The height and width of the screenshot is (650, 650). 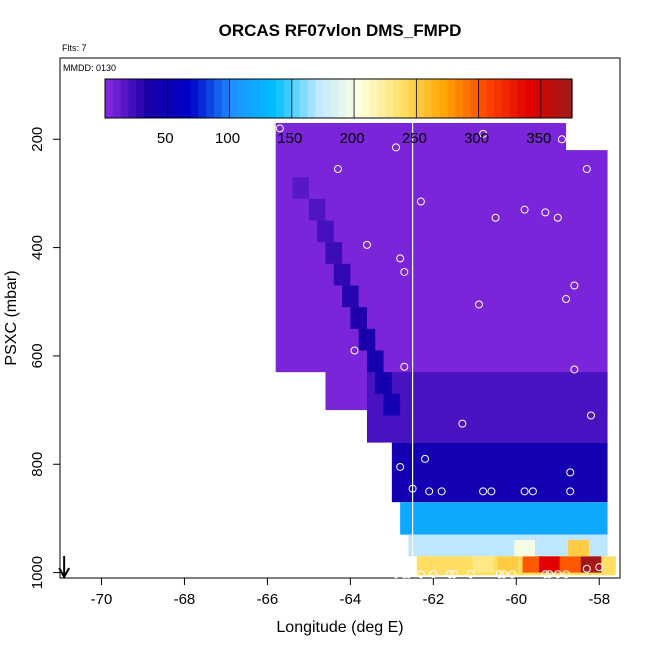 I want to click on arrow-head, so click(x=64, y=573).